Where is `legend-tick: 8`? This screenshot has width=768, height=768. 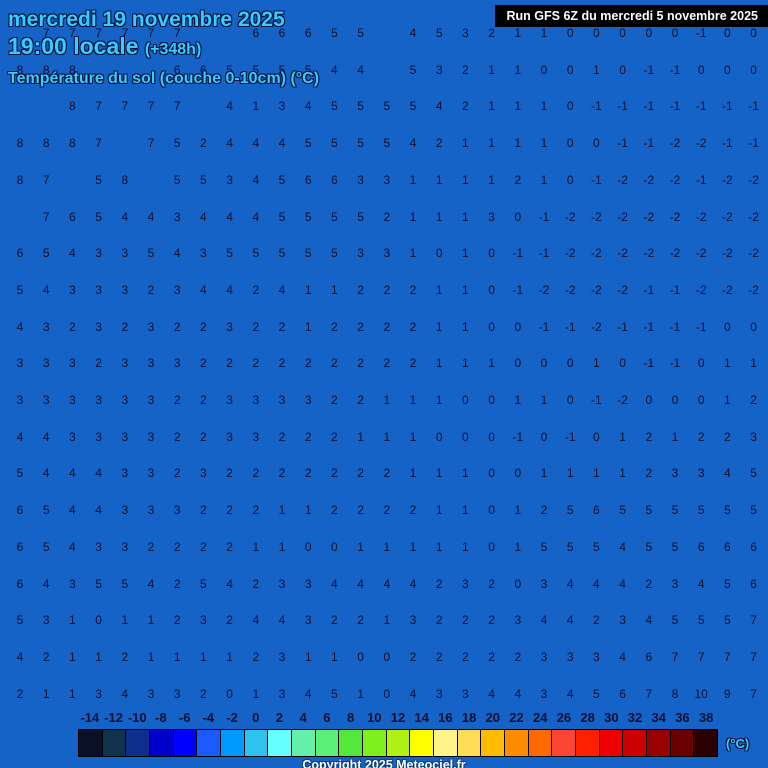 legend-tick: 8 is located at coordinates (350, 717).